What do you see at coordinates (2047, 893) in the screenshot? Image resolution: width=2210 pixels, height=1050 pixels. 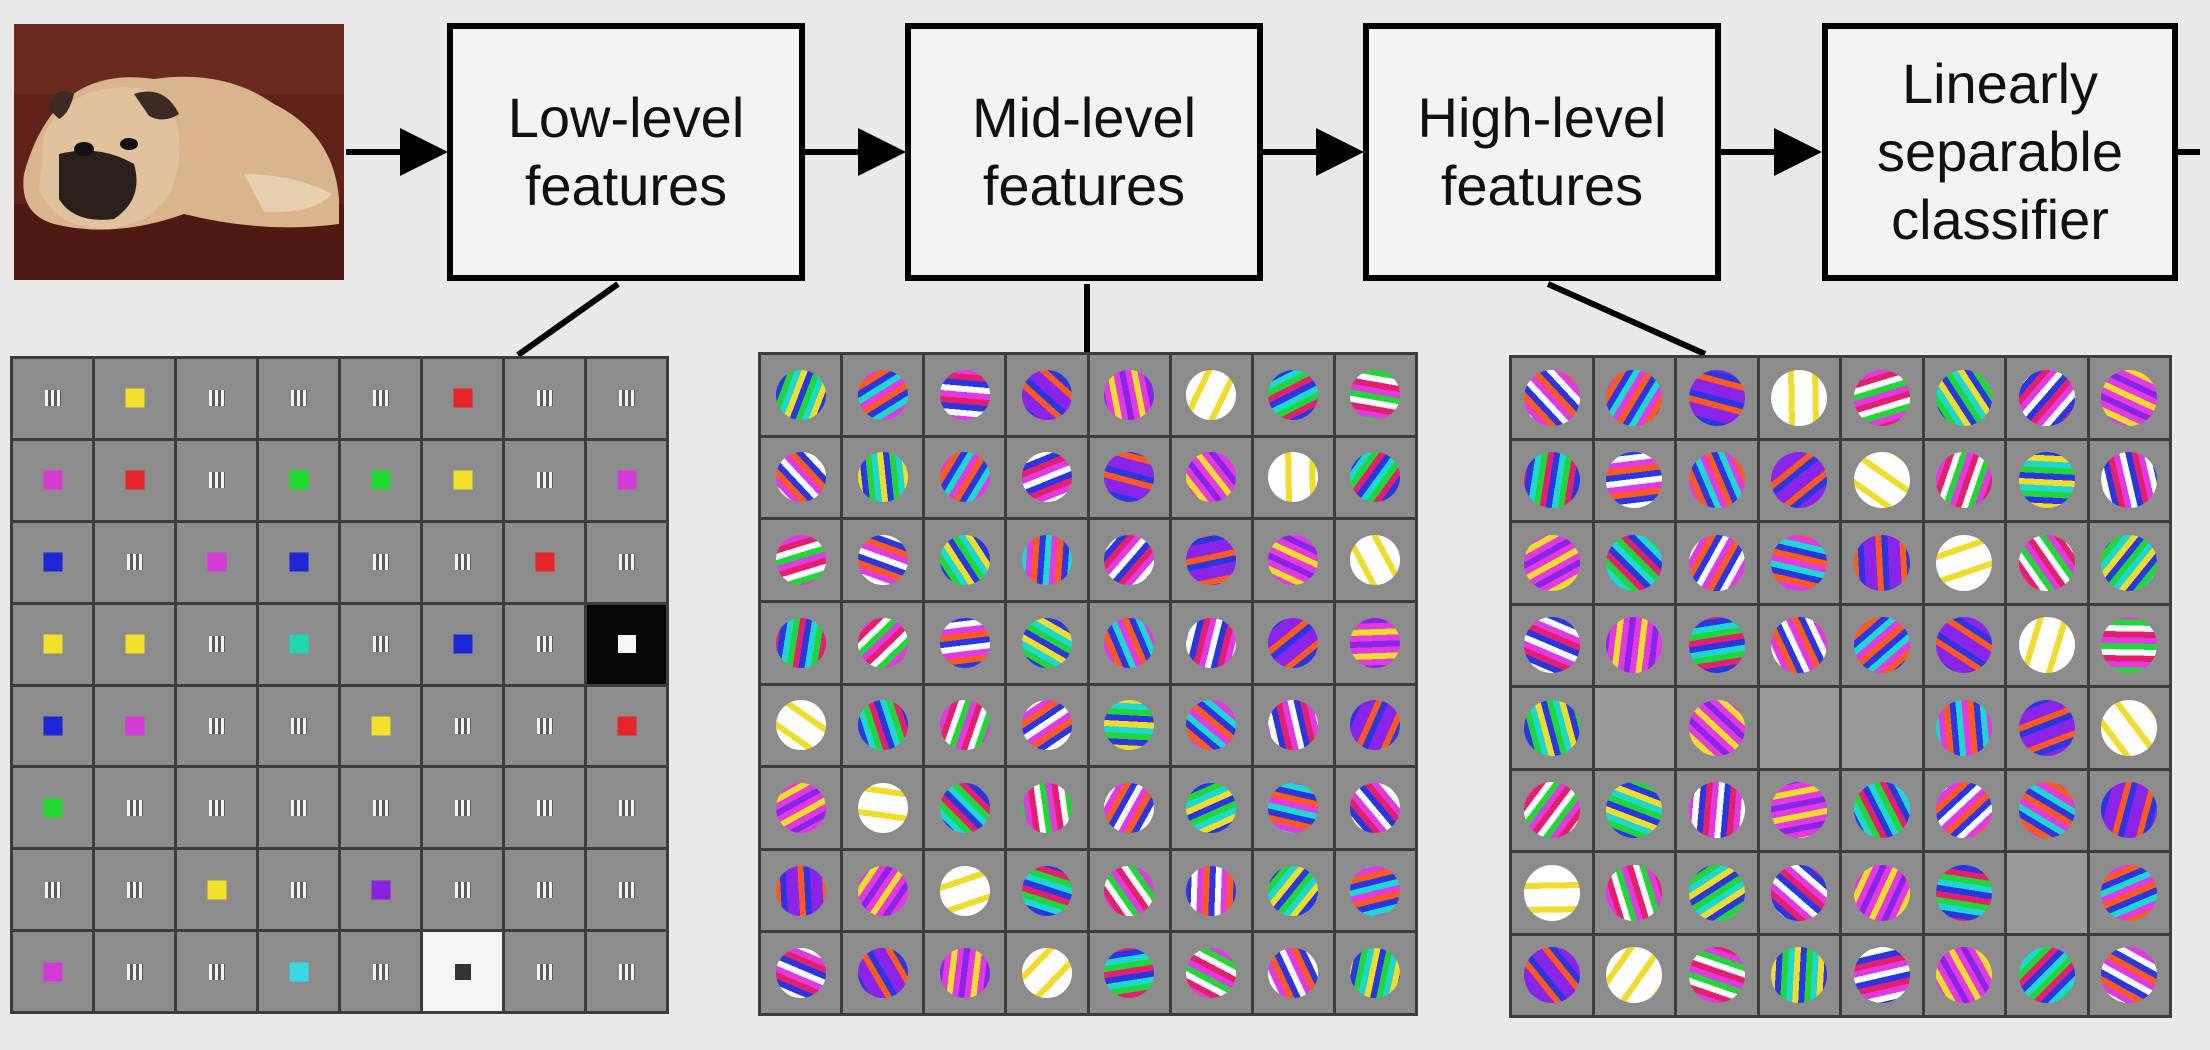 I see `high-level-filter-empty` at bounding box center [2047, 893].